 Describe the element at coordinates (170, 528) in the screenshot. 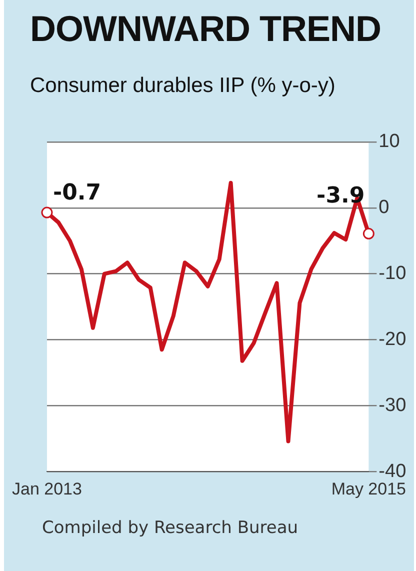

I see `text: Compiled by Research Bureau` at that location.